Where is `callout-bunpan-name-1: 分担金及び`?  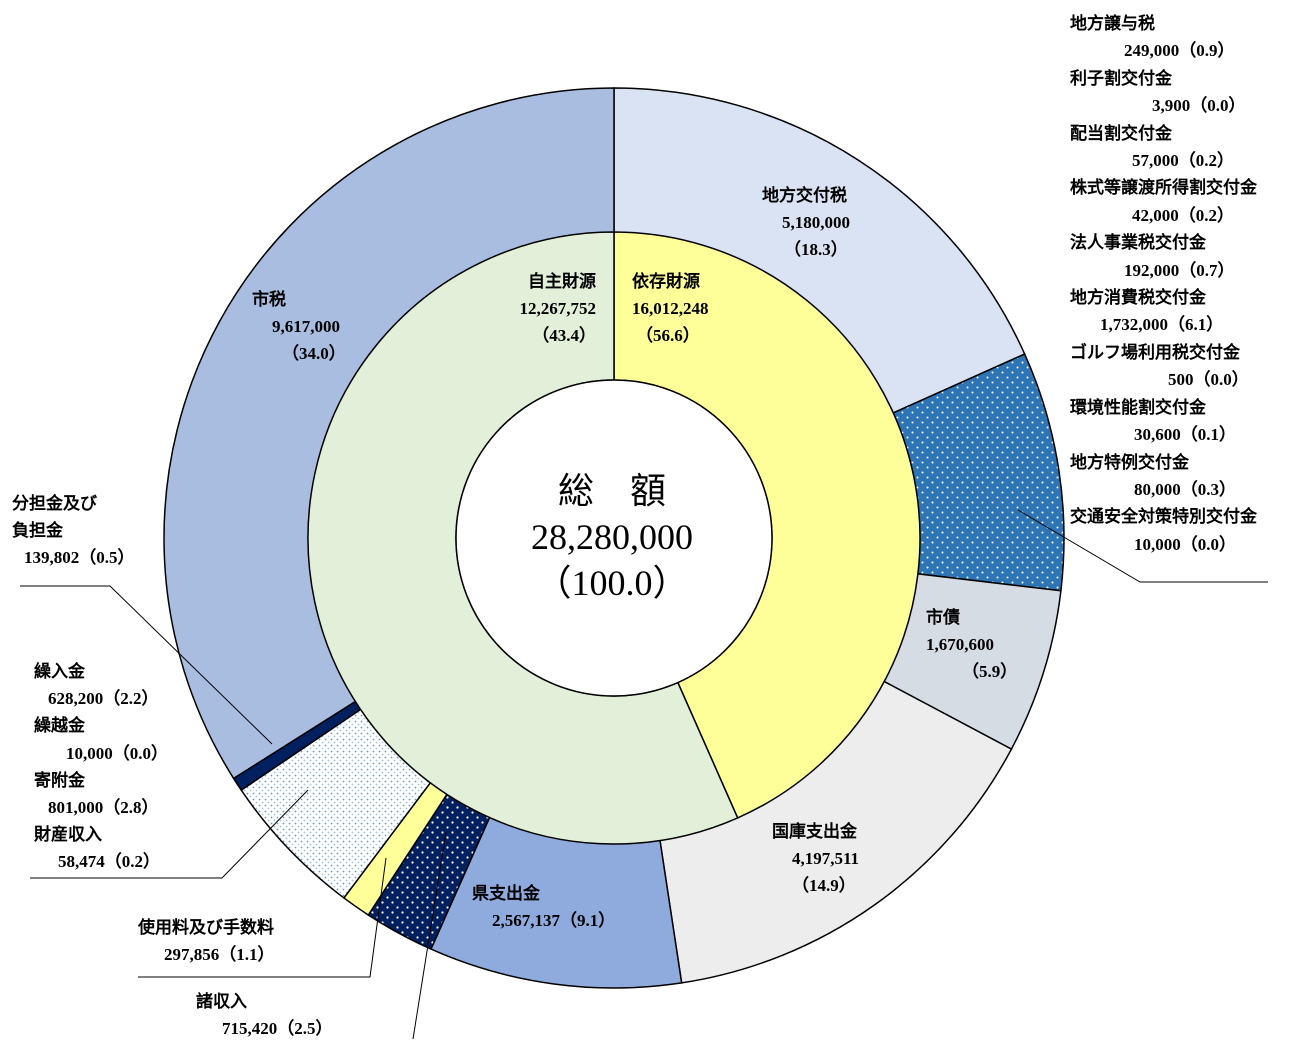
callout-bunpan-name-1: 分担金及び is located at coordinates (54, 503).